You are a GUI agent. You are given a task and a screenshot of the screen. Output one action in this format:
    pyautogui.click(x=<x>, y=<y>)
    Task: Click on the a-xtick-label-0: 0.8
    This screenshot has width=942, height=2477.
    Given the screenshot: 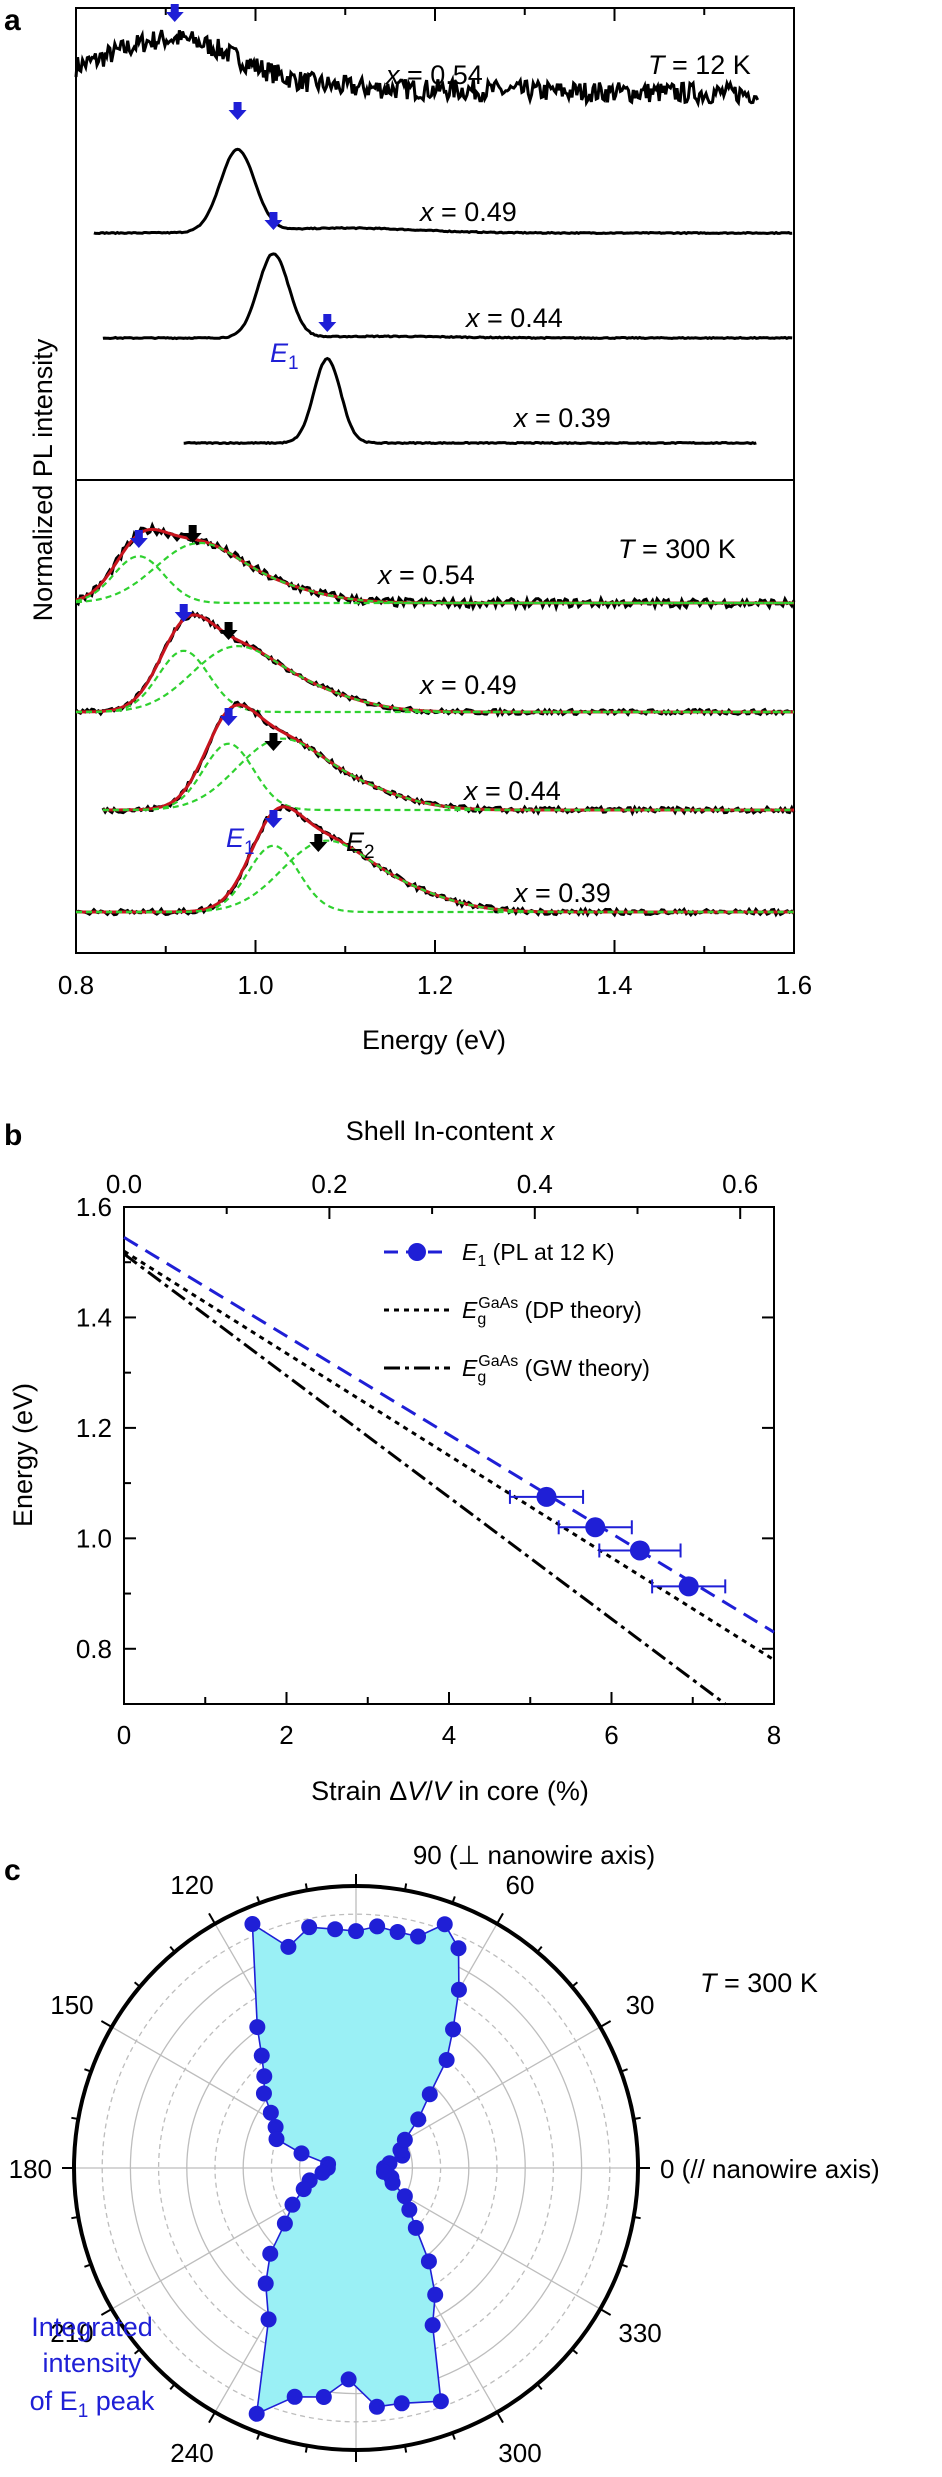 What is the action you would take?
    pyautogui.click(x=76, y=985)
    